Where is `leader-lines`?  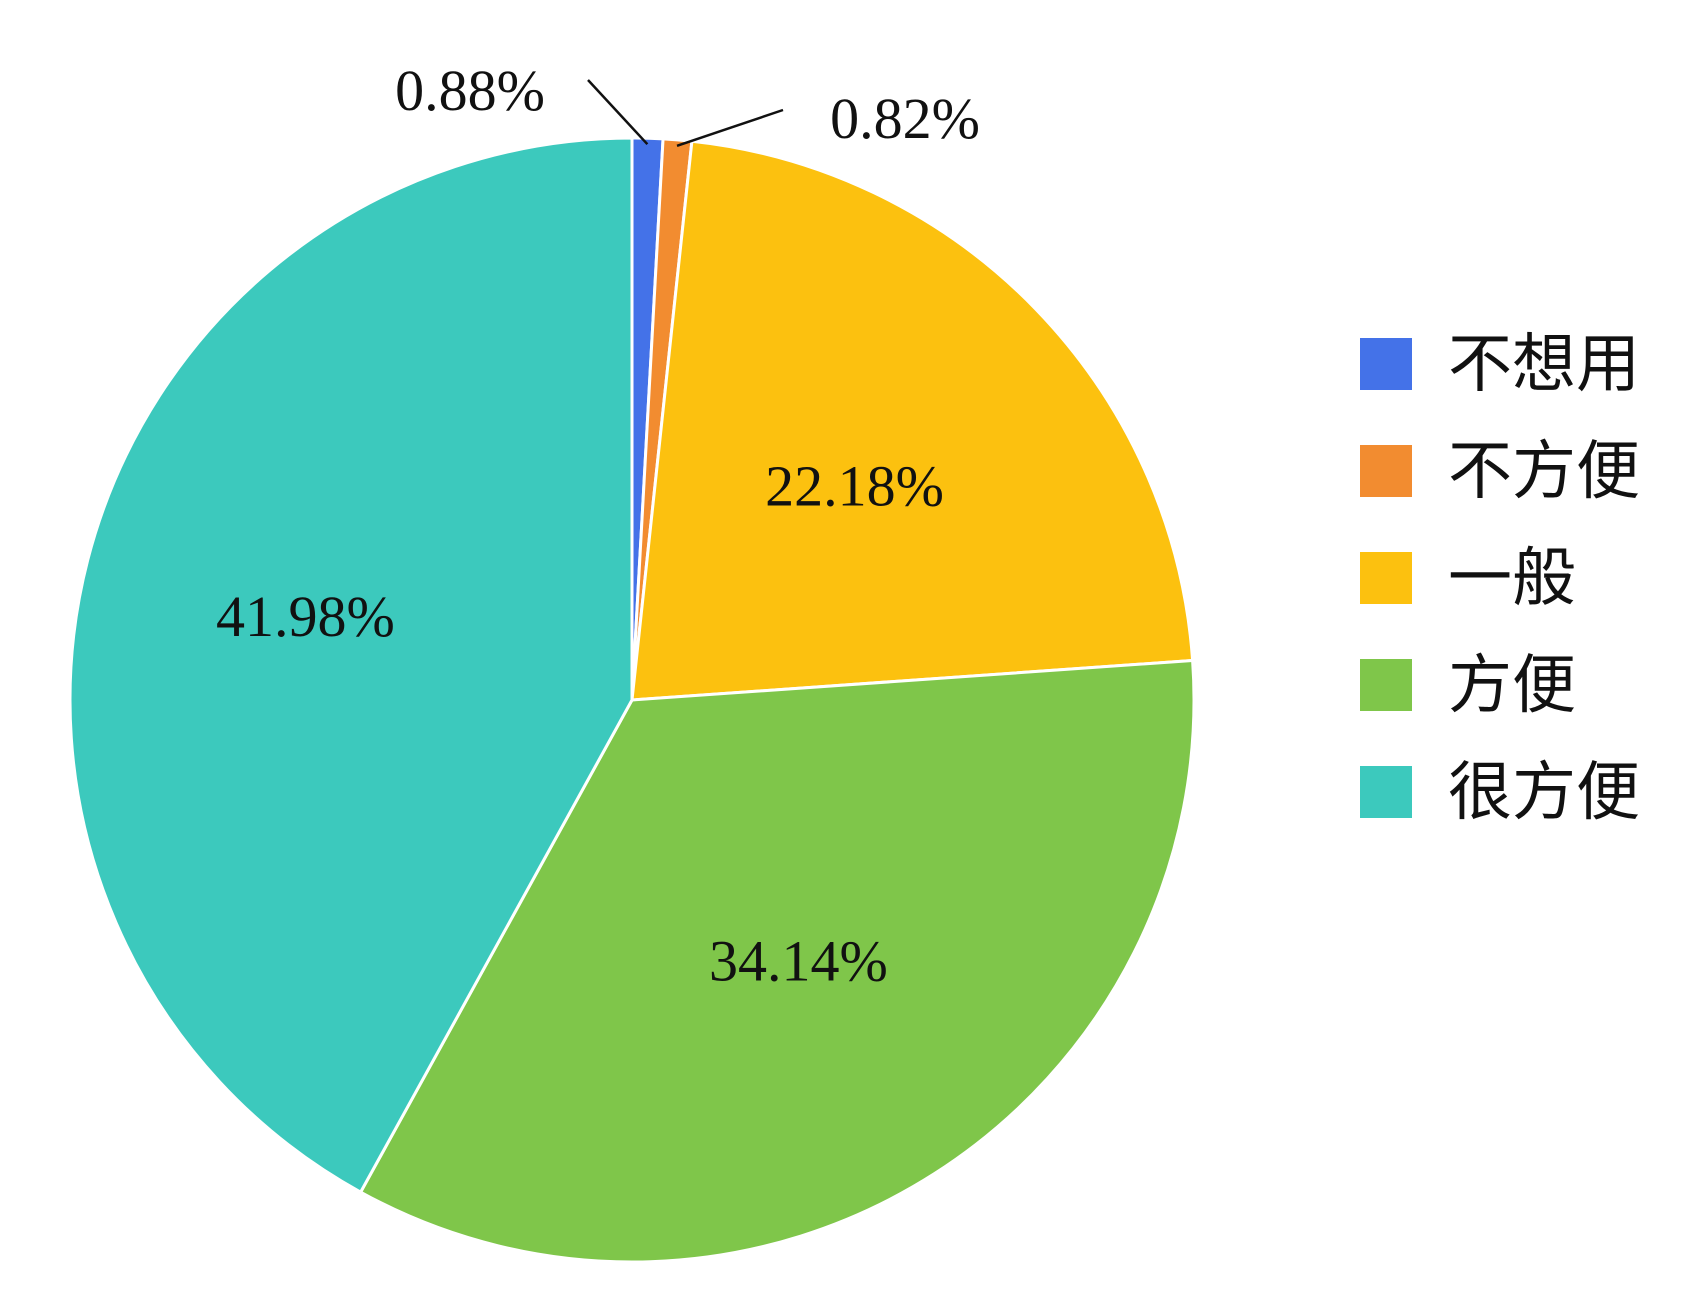 leader-lines is located at coordinates (685, 113).